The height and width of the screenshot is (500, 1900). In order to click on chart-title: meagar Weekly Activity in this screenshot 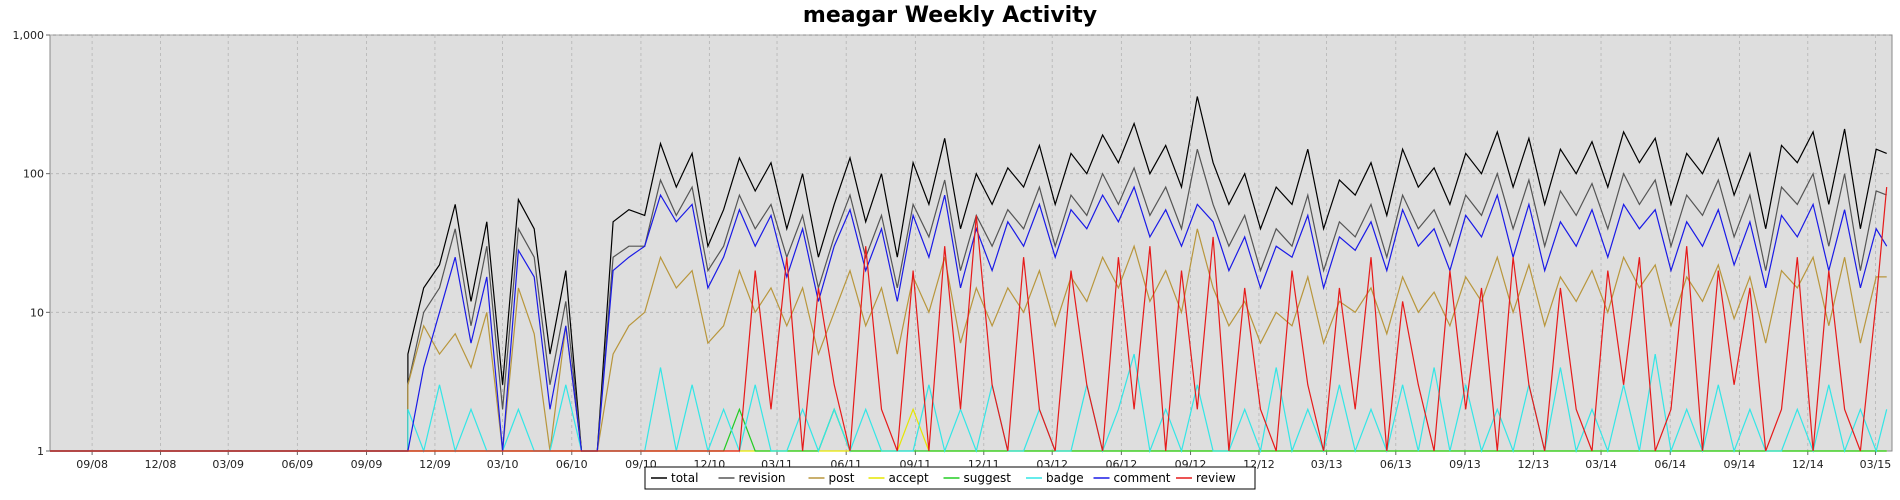, I will do `click(950, 15)`.